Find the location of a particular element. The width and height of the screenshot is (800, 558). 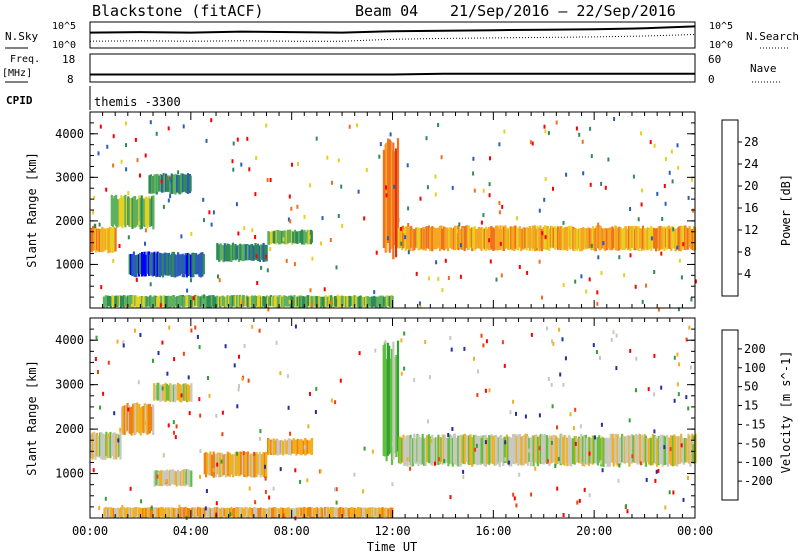

noise-left-tick-bottom: 10^0 is located at coordinates (64, 45).